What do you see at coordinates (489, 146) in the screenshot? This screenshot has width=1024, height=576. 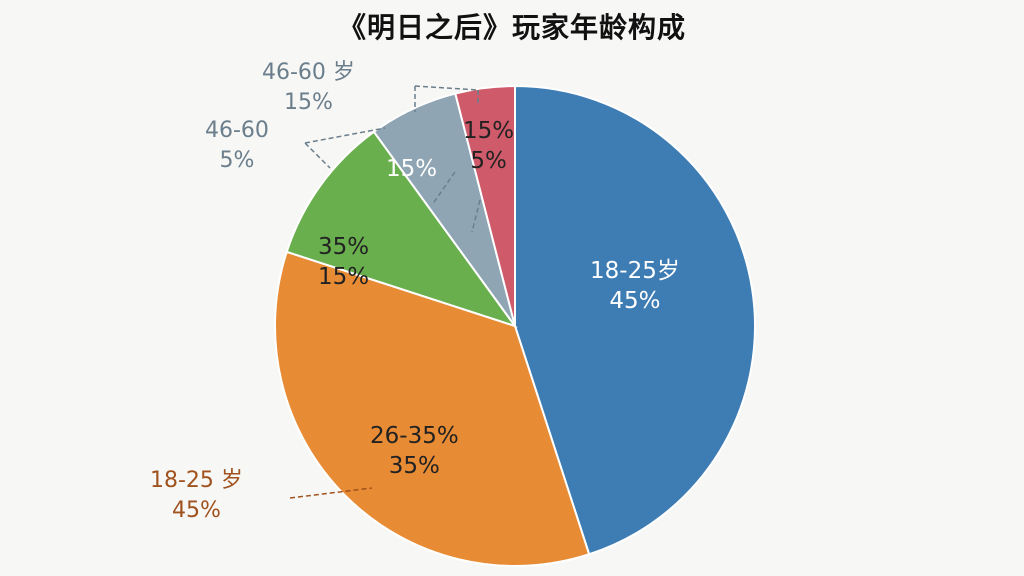 I see `slice-label-red: 15% 5%` at bounding box center [489, 146].